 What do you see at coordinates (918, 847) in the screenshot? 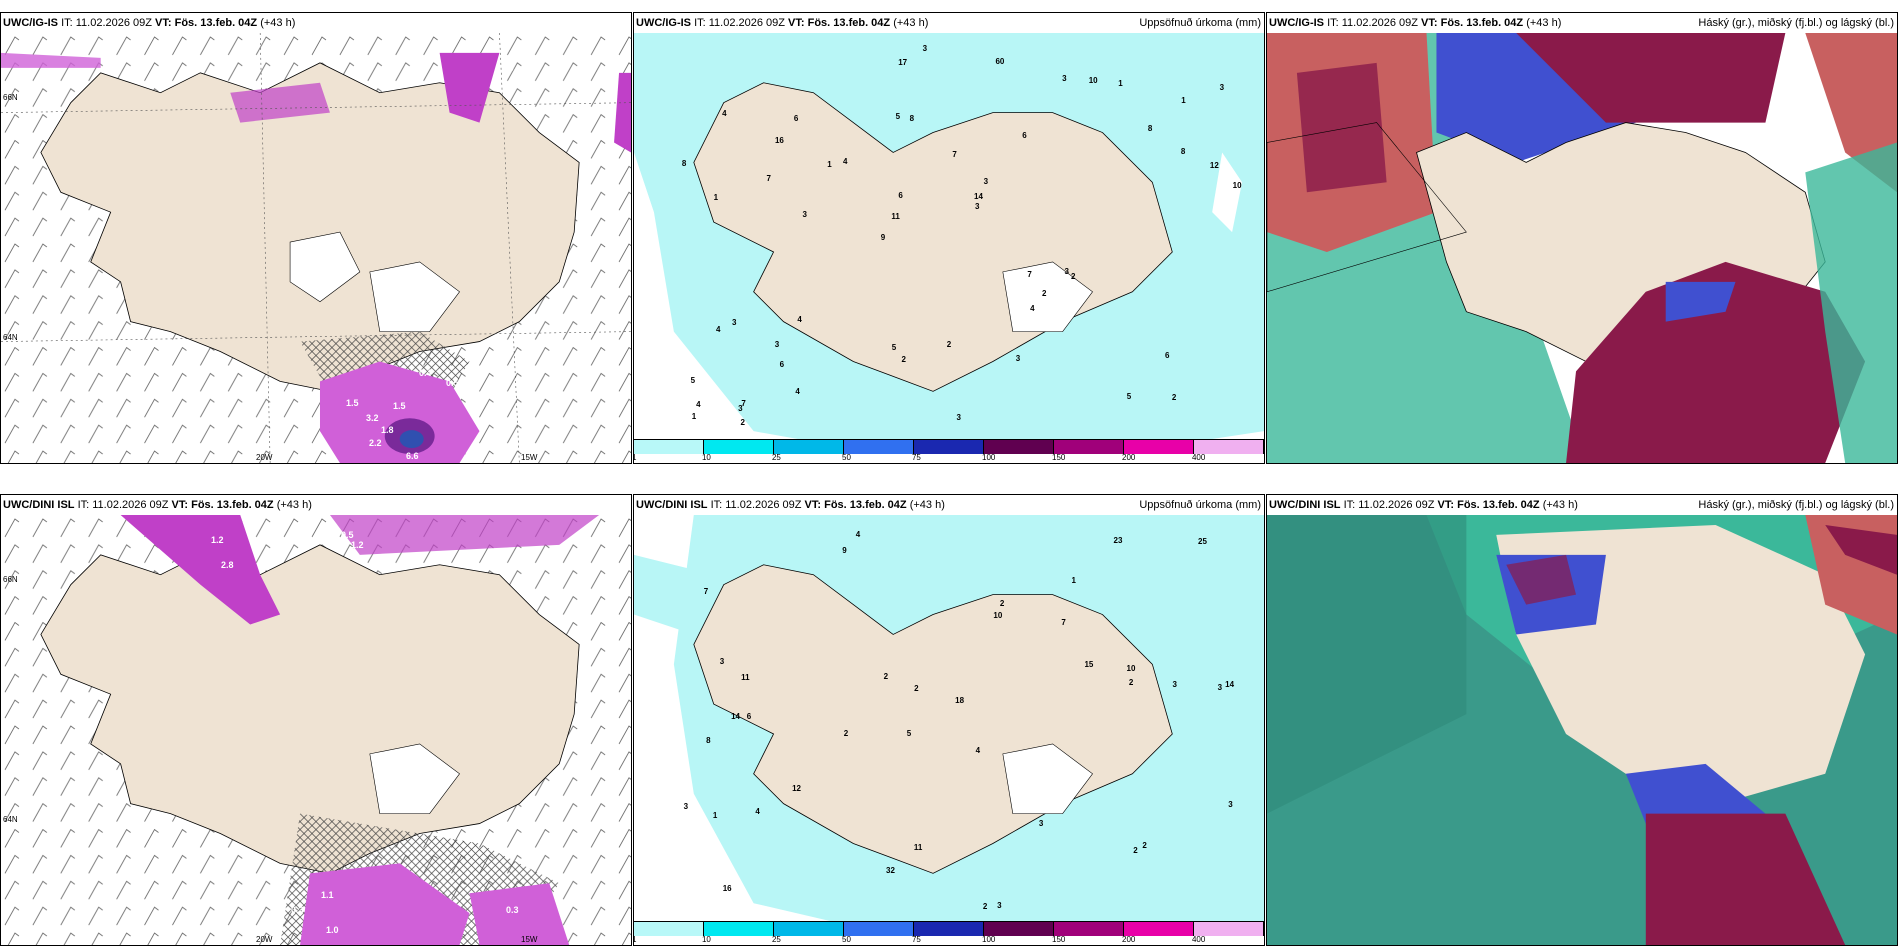
I see `precip-value: 11` at bounding box center [918, 847].